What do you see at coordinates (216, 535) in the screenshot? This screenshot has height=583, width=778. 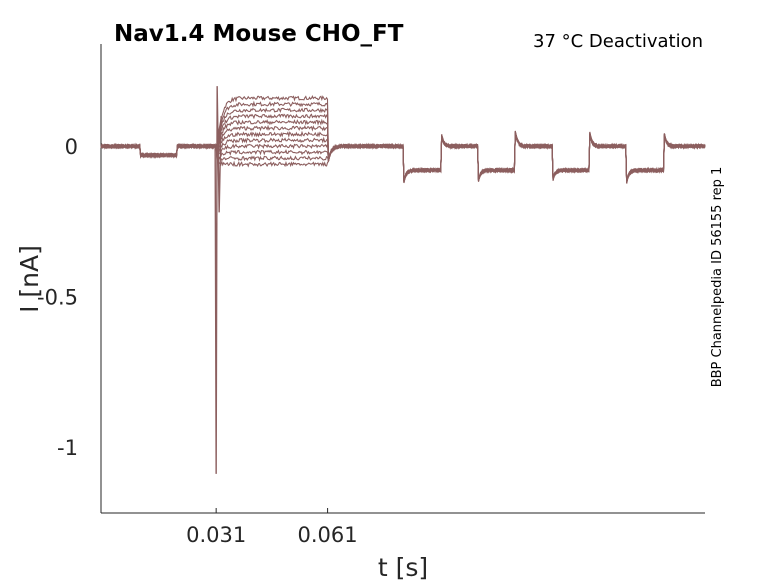 I see `x-tick-label: 0.031` at bounding box center [216, 535].